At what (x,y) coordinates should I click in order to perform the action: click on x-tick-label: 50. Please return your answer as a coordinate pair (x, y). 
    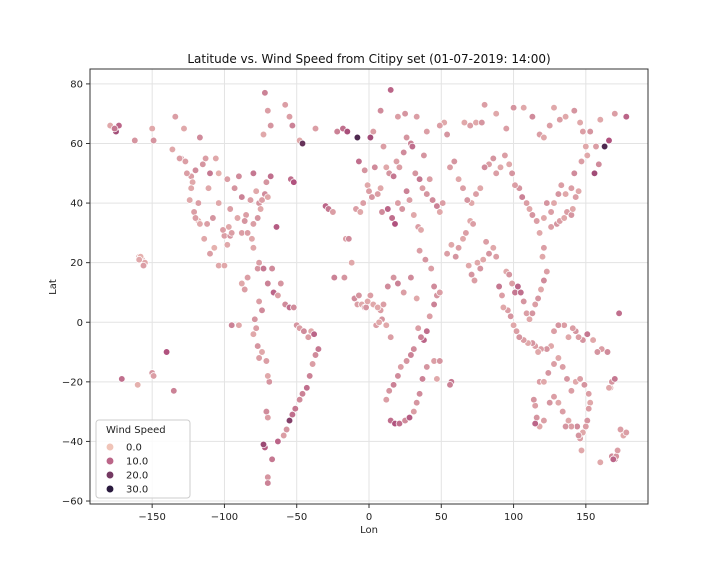
    Looking at the image, I should click on (441, 517).